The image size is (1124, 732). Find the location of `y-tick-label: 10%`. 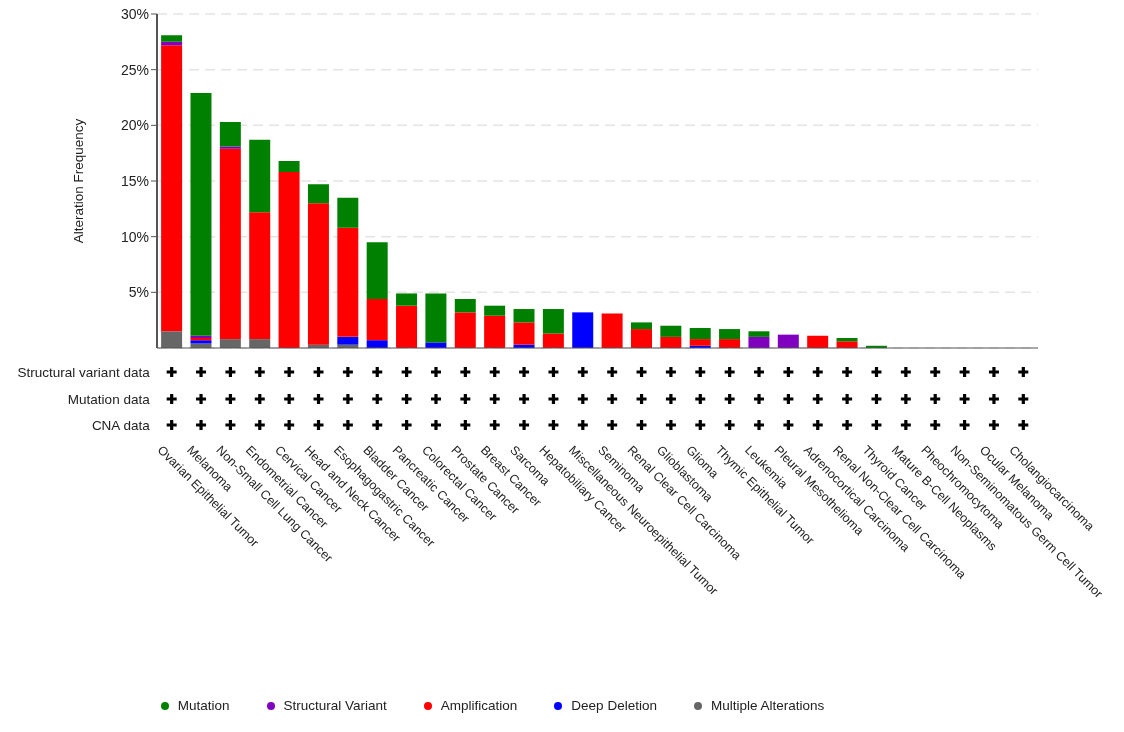

y-tick-label: 10% is located at coordinates (134, 236).